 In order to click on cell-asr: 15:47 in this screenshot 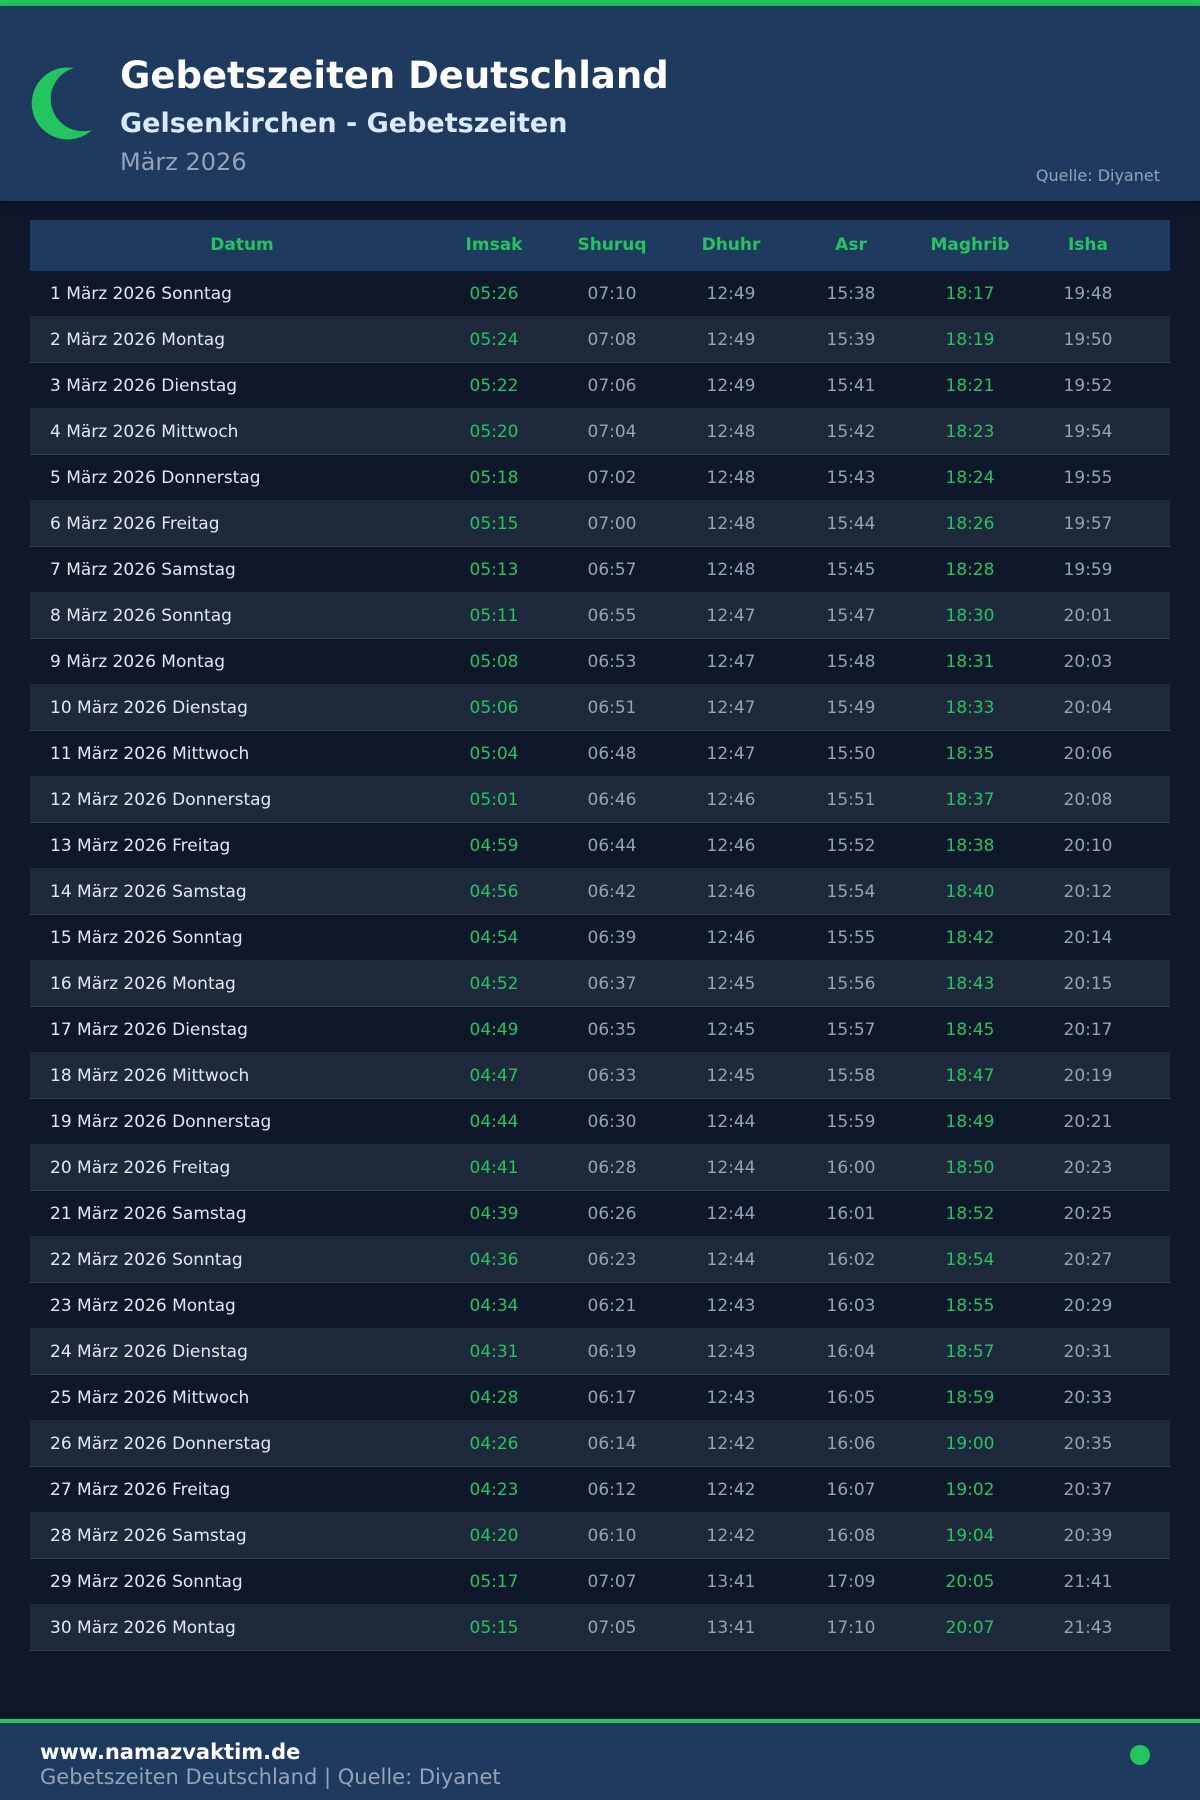, I will do `click(851, 616)`.